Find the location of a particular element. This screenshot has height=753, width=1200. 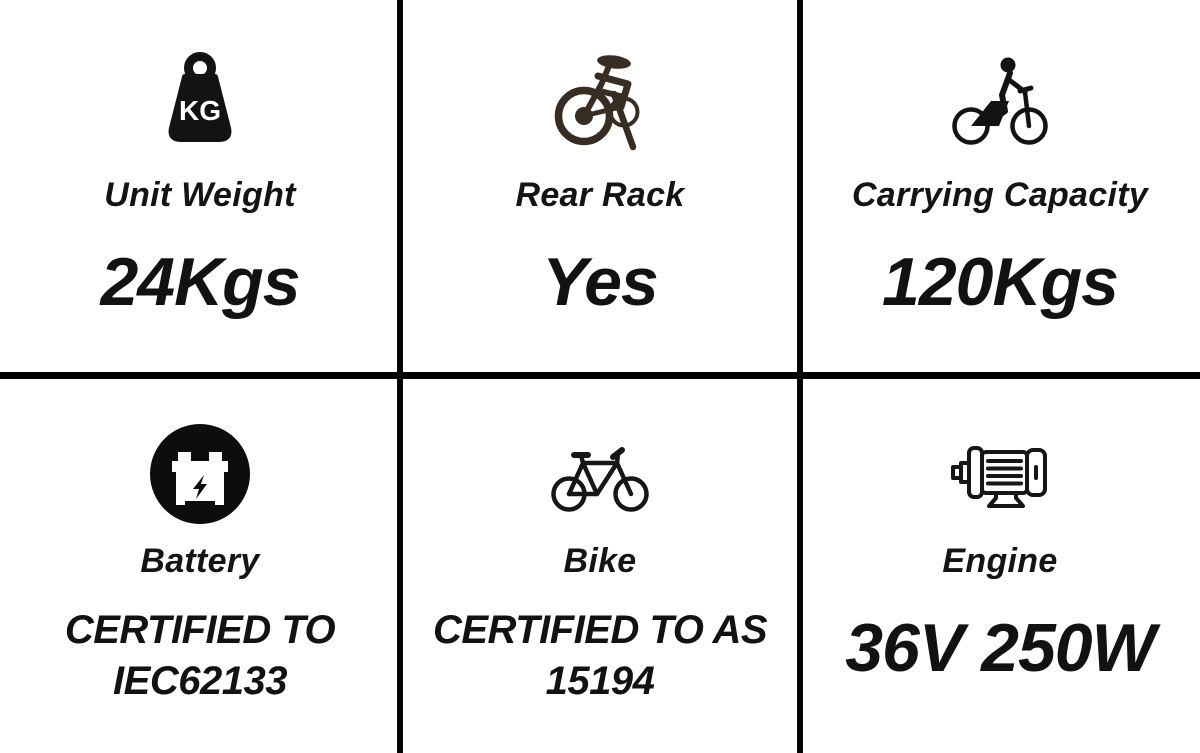

spec-label: Bike is located at coordinates (600, 561).